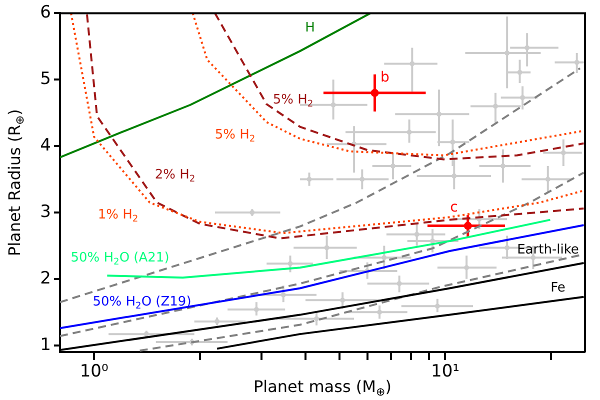  I want to click on x-tick-label: 10¹, so click(445, 372).